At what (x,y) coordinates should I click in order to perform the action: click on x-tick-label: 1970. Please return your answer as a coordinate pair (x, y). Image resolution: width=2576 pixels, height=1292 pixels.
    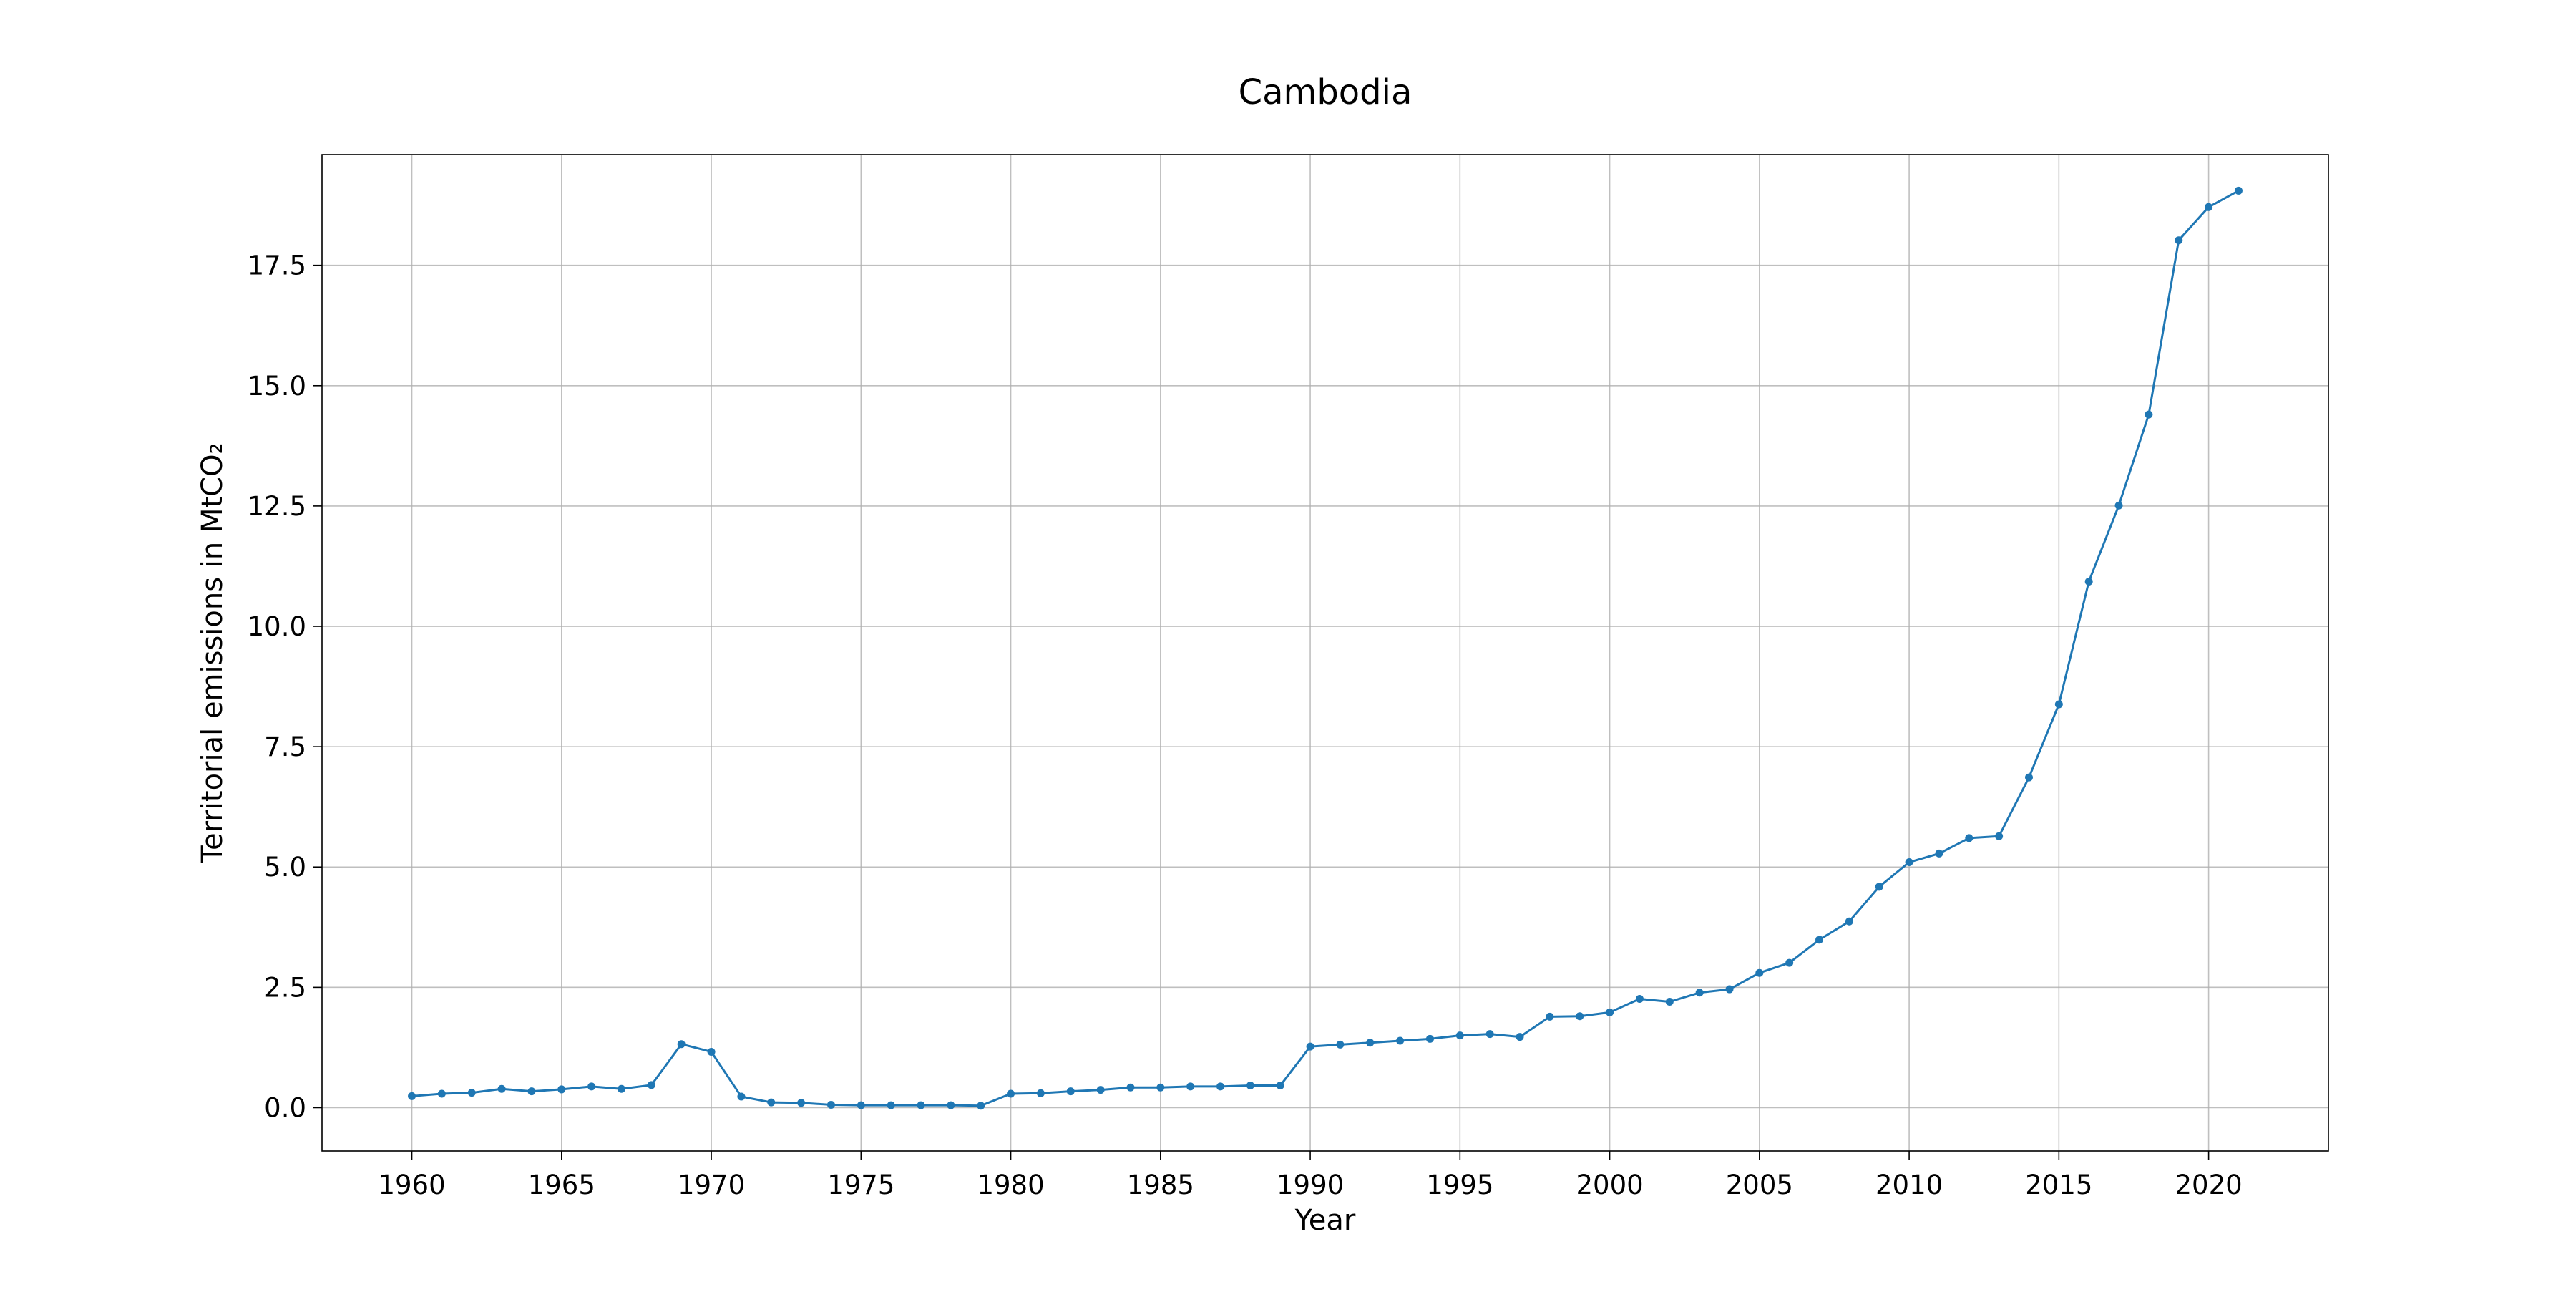
    Looking at the image, I should click on (711, 1185).